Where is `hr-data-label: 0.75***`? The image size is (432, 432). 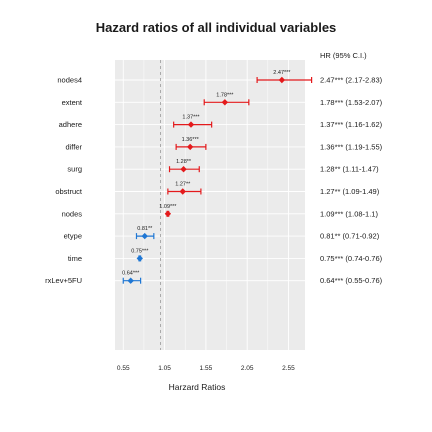
hr-data-label: 0.75*** is located at coordinates (140, 251).